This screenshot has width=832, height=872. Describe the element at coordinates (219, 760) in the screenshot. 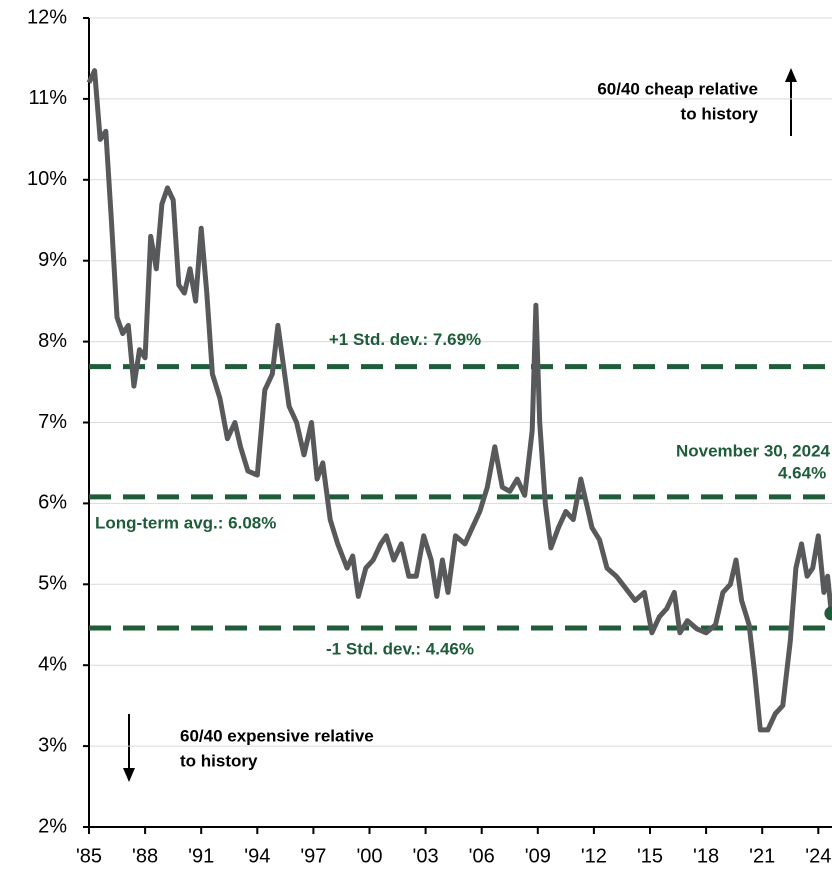

I see `annotation-expensive: to history` at that location.